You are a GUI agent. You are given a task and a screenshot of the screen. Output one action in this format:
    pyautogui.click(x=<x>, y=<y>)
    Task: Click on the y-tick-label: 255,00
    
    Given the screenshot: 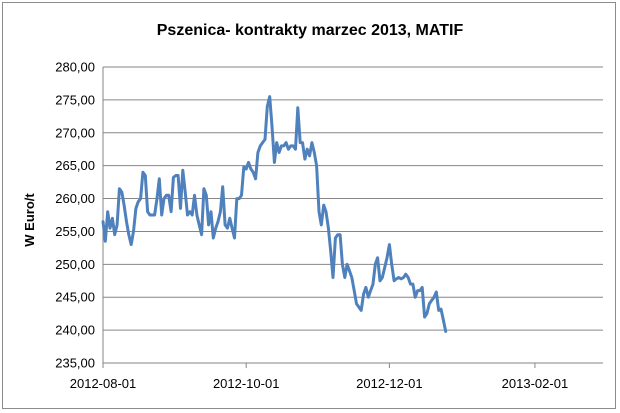 What is the action you would take?
    pyautogui.click(x=75, y=231)
    